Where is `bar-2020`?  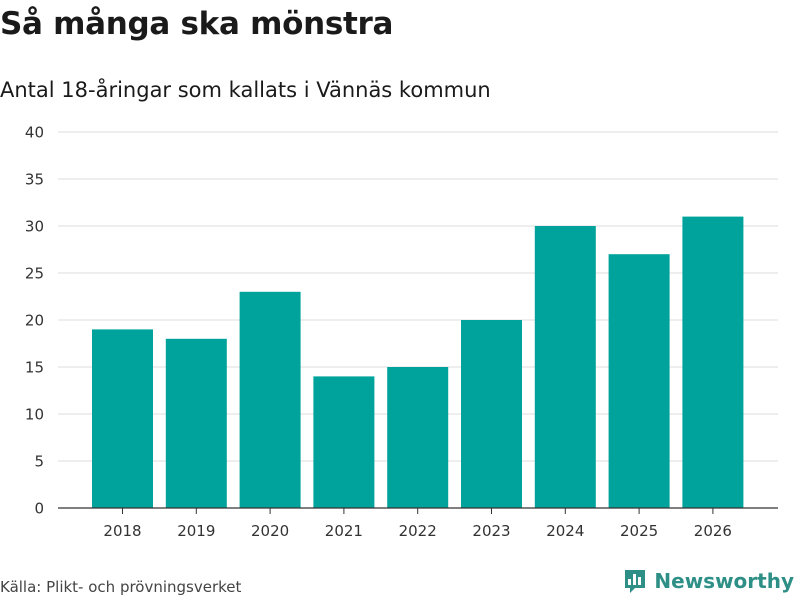
bar-2020 is located at coordinates (270, 399).